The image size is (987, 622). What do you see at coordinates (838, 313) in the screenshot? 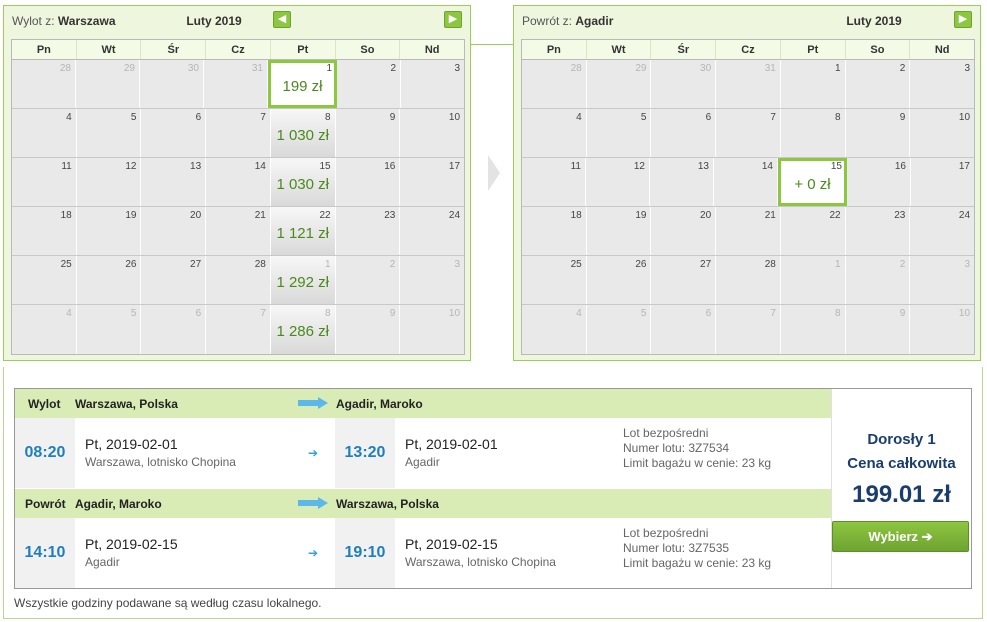
I see `day-number: 8` at bounding box center [838, 313].